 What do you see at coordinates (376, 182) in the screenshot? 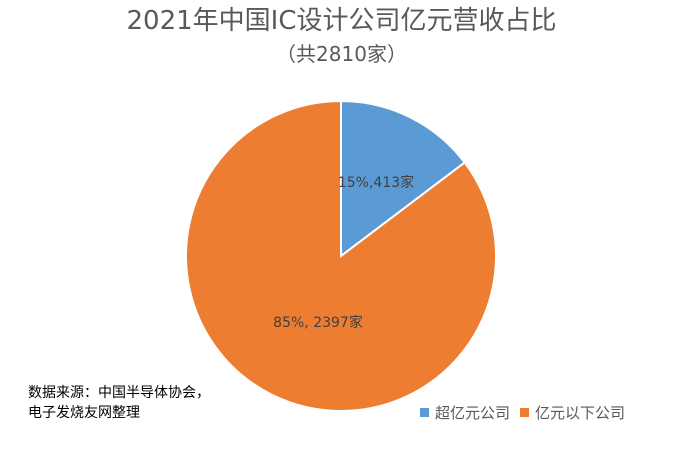
I see `slice-data-label-0: 15%,413家` at bounding box center [376, 182].